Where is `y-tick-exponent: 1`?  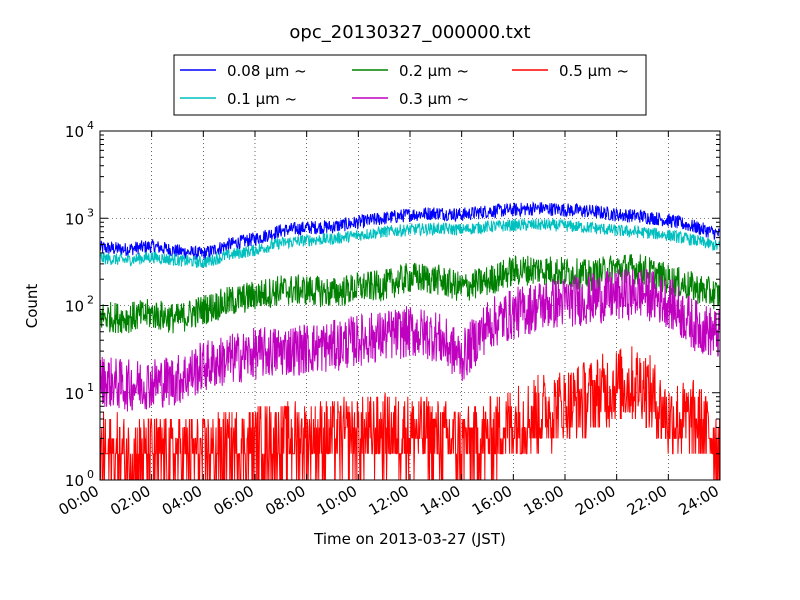 y-tick-exponent: 1 is located at coordinates (90, 387).